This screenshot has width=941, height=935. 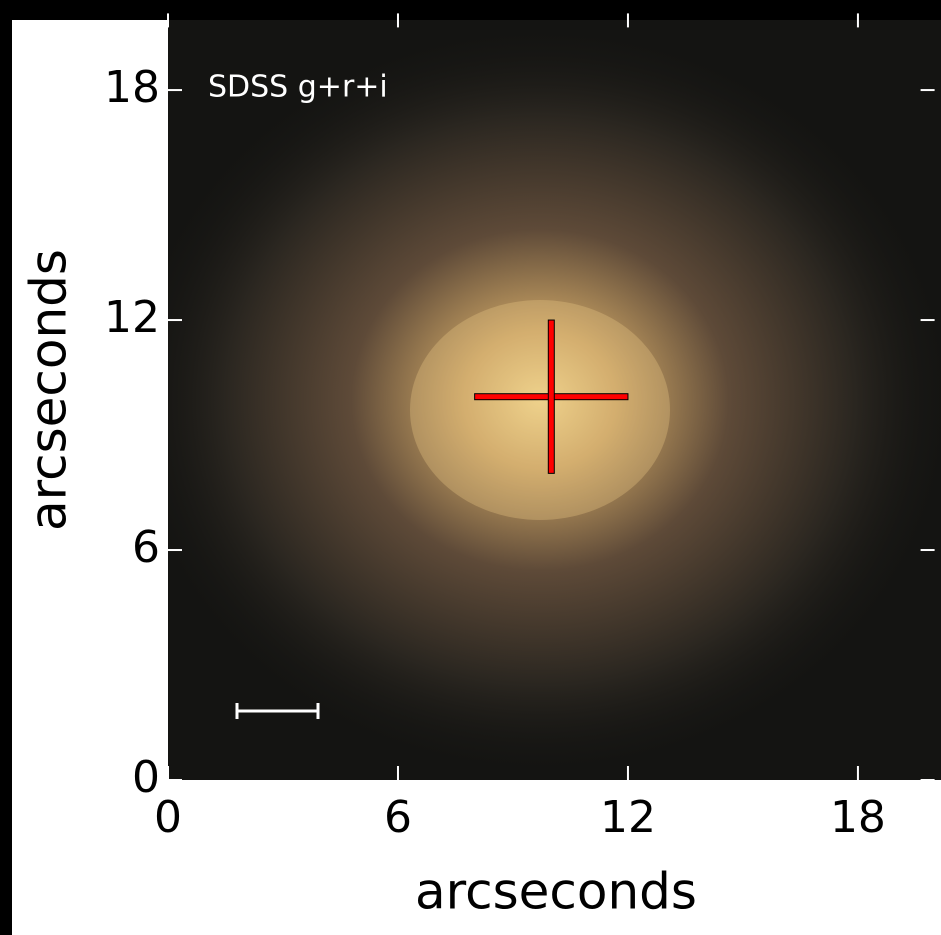 What do you see at coordinates (277, 711) in the screenshot?
I see `scale-bar` at bounding box center [277, 711].